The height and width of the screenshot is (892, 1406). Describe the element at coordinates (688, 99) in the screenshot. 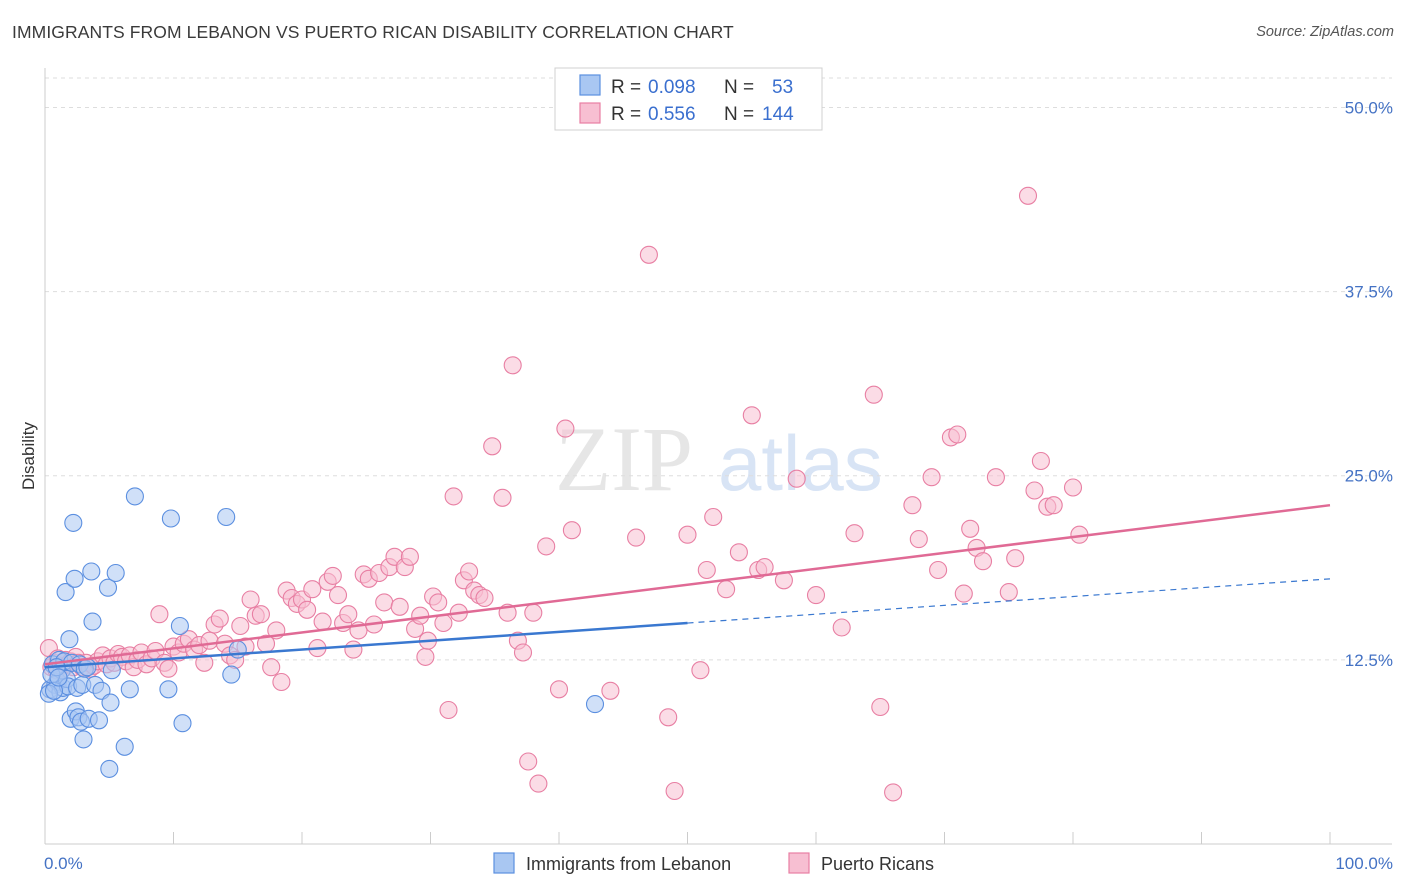

I see `correlation-legend: R = 0.098 N = 53 R = 0.556 N = 144` at that location.